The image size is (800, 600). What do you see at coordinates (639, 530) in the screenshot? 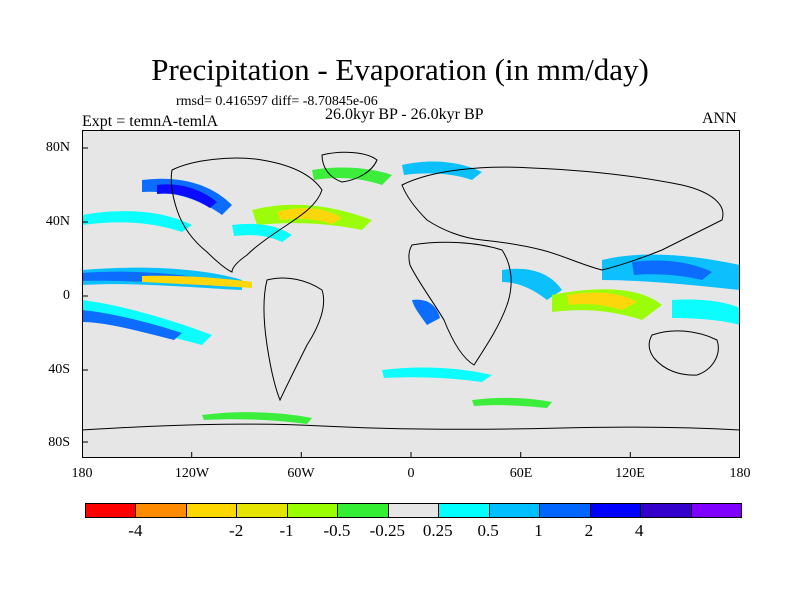
I see `colorbar-label: 4` at bounding box center [639, 530].